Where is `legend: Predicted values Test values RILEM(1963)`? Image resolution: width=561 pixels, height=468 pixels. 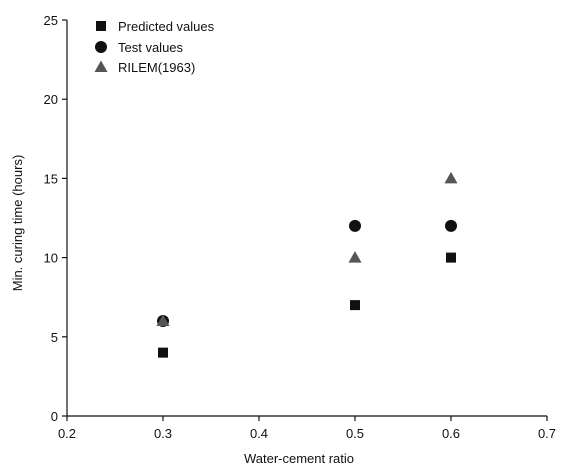 legend: Predicted values Test values RILEM(1963) is located at coordinates (154, 47).